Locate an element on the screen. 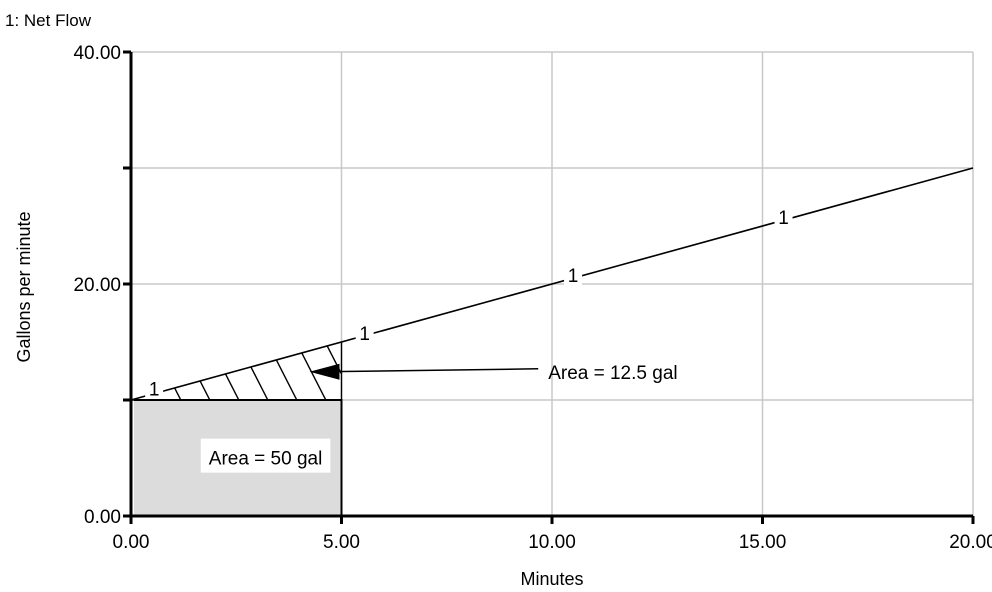  x-tick-label-0: 0.00 is located at coordinates (131, 542).